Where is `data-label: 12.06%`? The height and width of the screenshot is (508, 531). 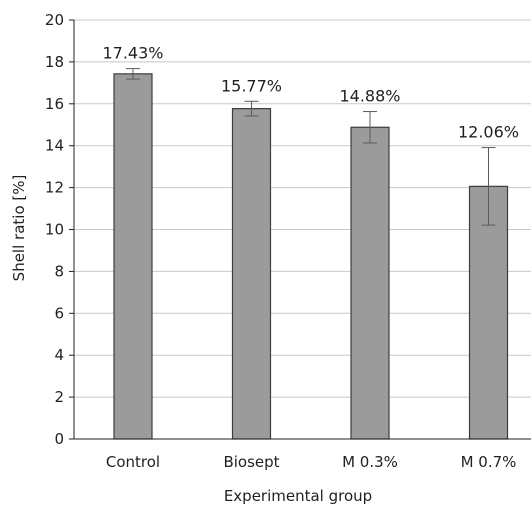 data-label: 12.06% is located at coordinates (488, 132).